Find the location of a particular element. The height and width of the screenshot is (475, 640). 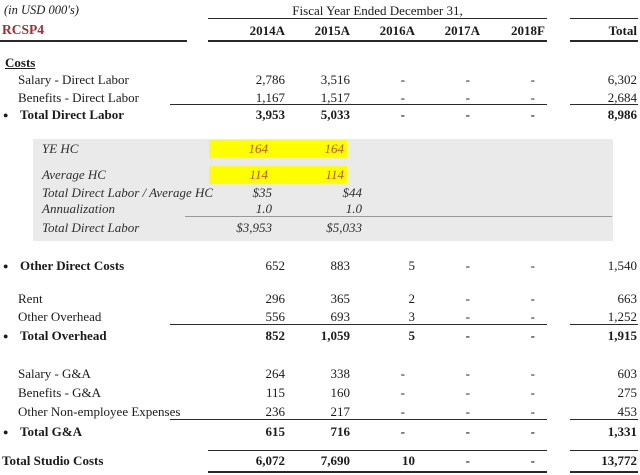

cell-2015A: 338 is located at coordinates (340, 373).